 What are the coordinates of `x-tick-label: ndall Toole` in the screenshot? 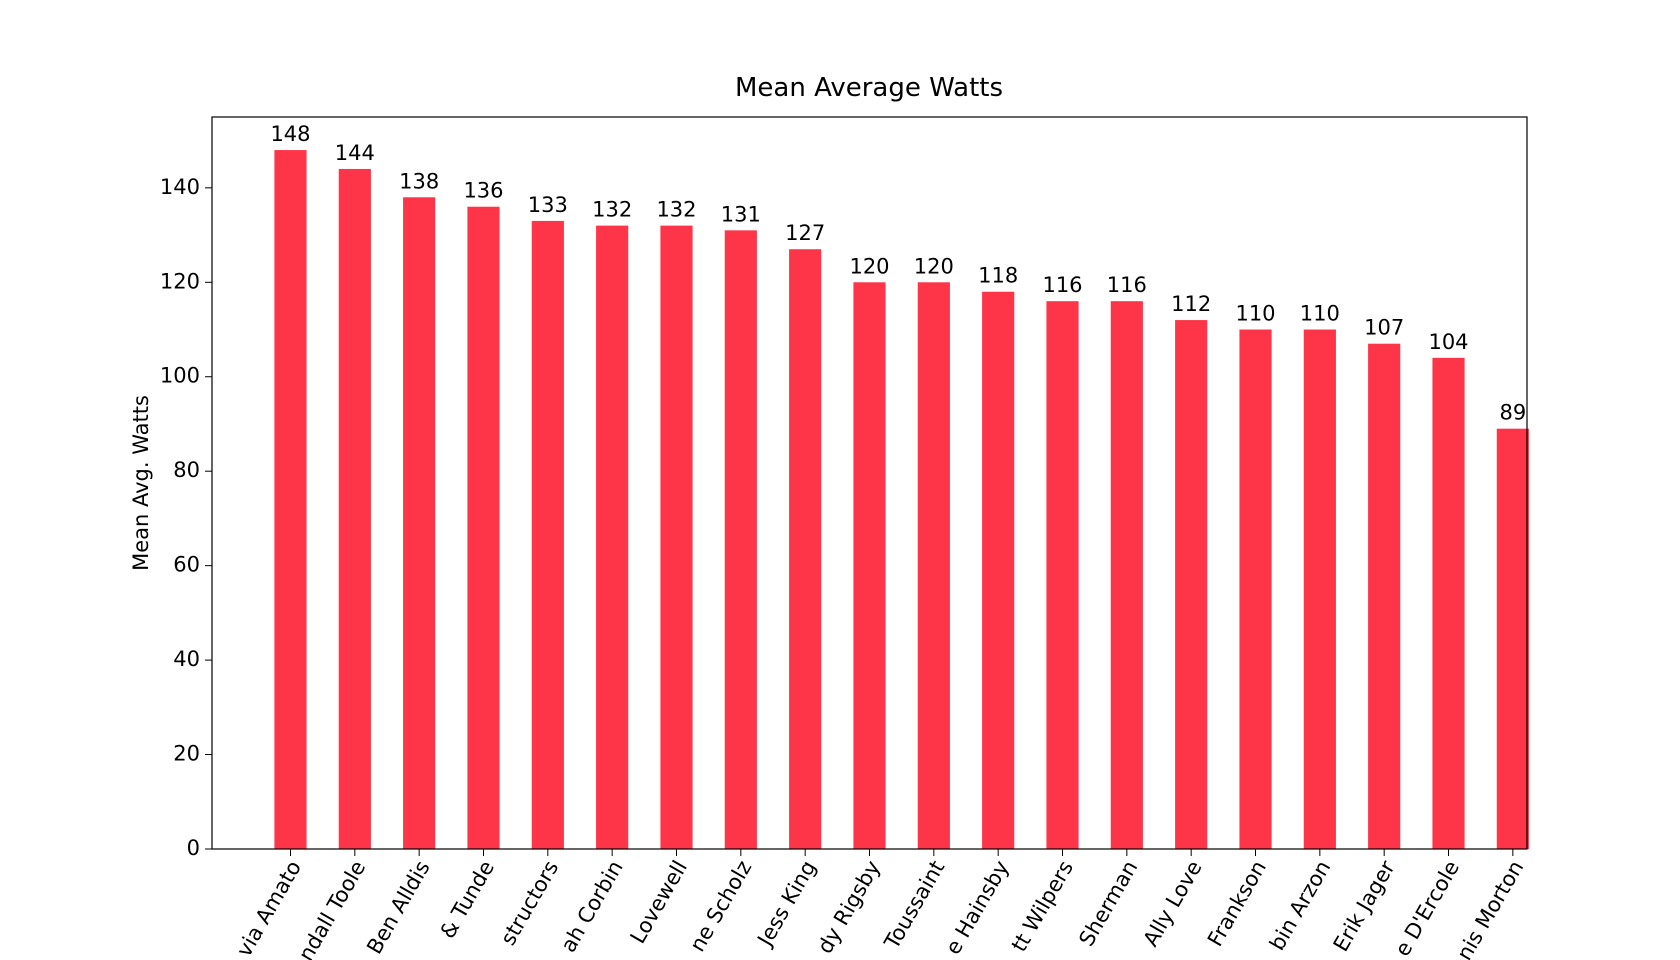 It's located at (332, 908).